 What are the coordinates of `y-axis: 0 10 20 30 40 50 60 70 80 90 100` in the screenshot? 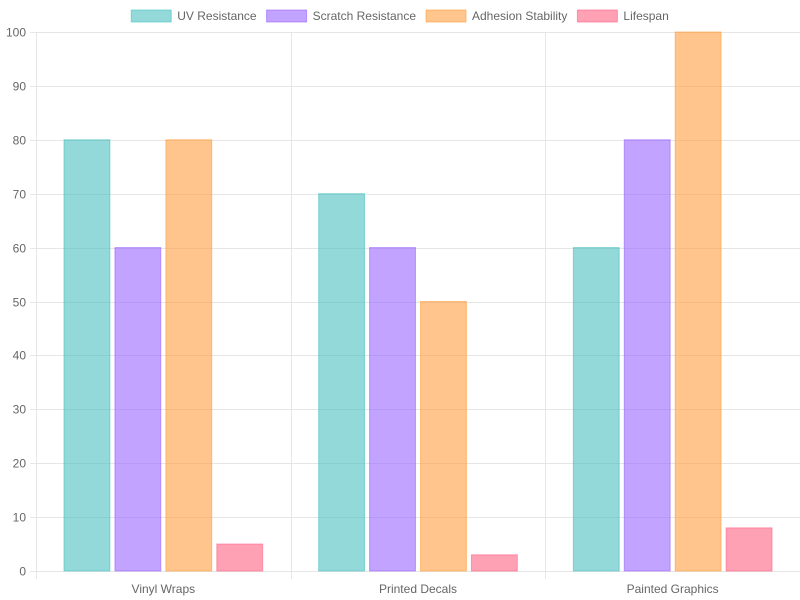 It's located at (16, 302).